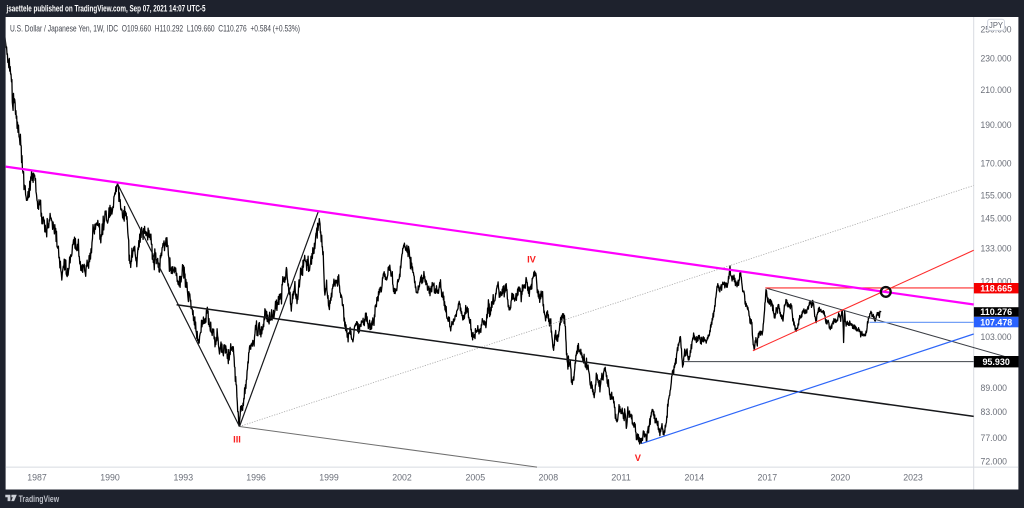 The height and width of the screenshot is (508, 1024). I want to click on svg-text: TradingView, so click(39, 499).